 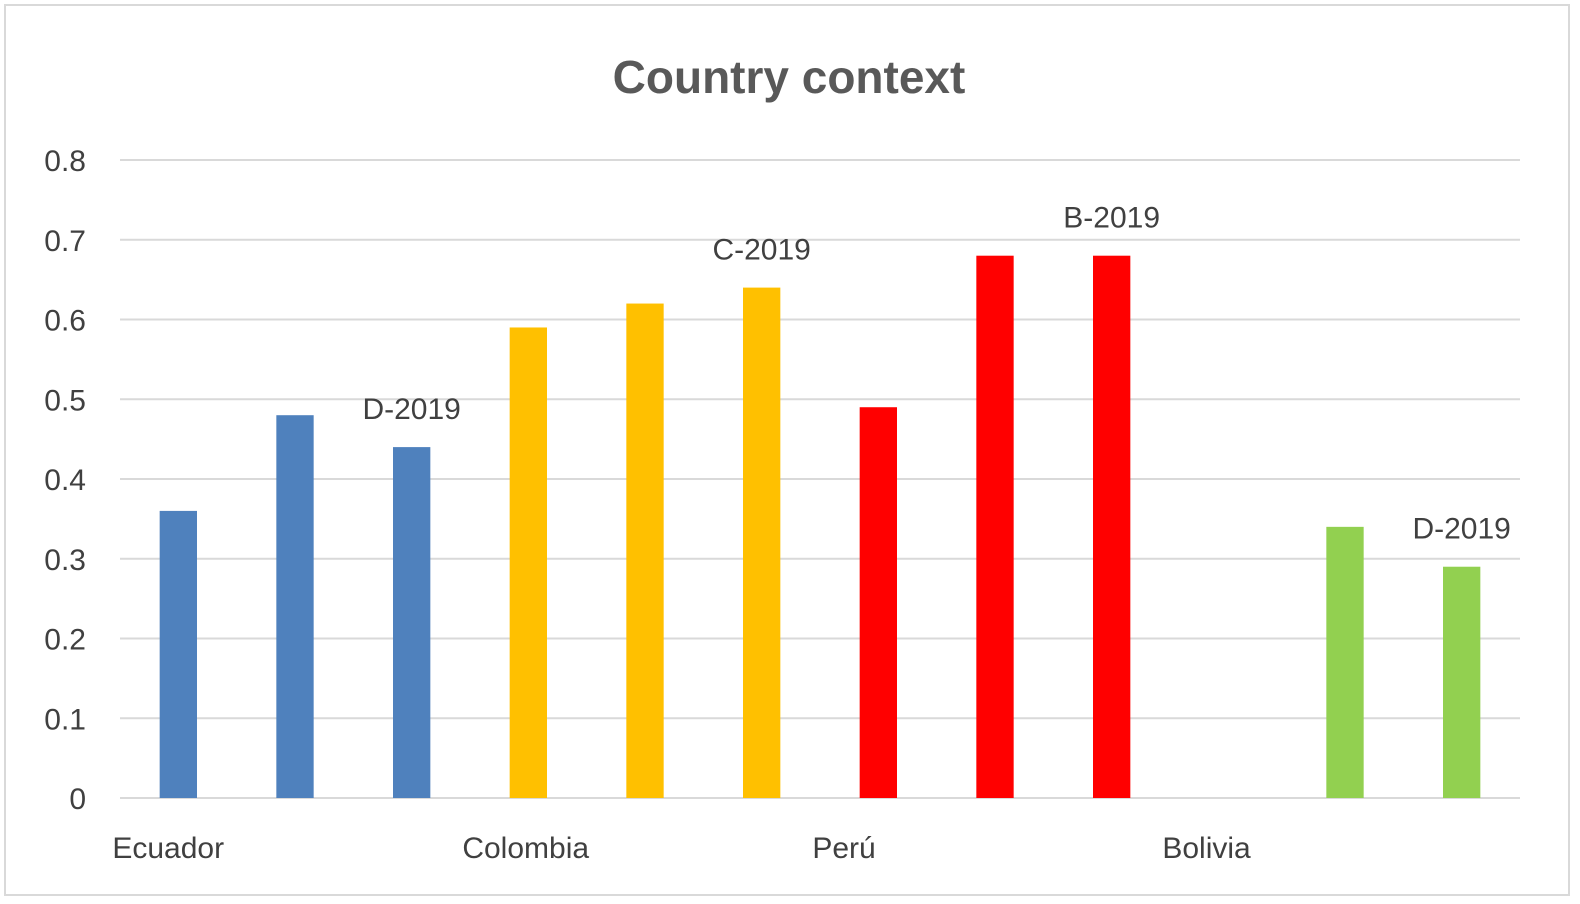 I want to click on chart-title: Country context, so click(x=789, y=77).